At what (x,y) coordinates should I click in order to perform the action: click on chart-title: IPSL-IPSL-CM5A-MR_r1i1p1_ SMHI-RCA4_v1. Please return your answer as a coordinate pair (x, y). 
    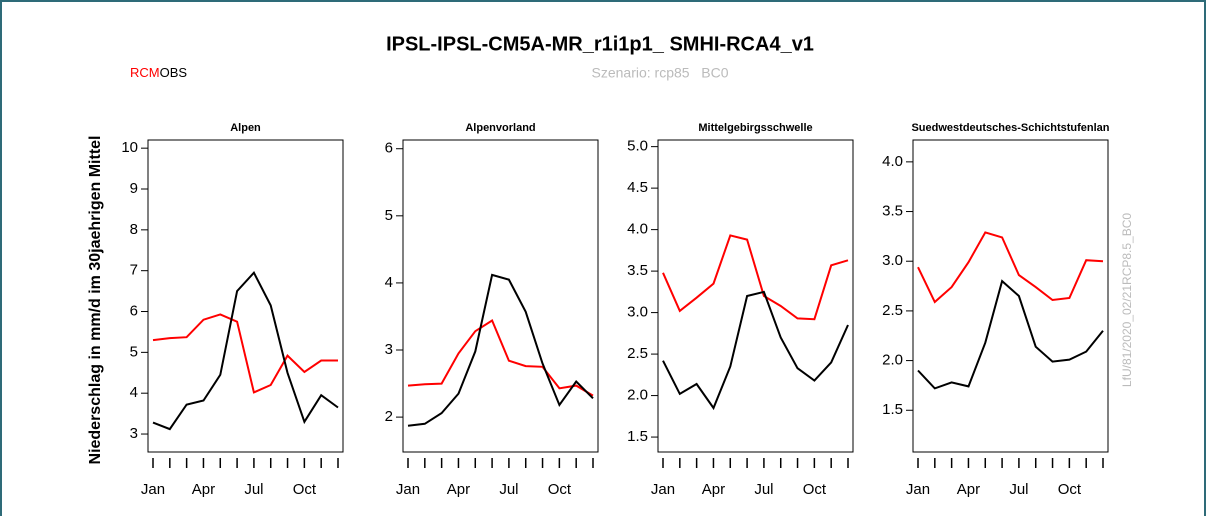
    Looking at the image, I should click on (600, 44).